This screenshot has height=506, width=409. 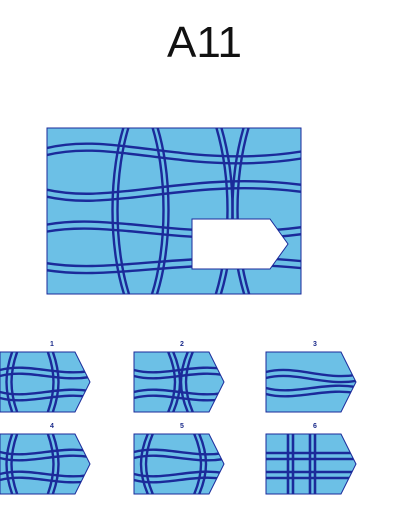 What do you see at coordinates (52, 426) in the screenshot?
I see `option-number-4: 4` at bounding box center [52, 426].